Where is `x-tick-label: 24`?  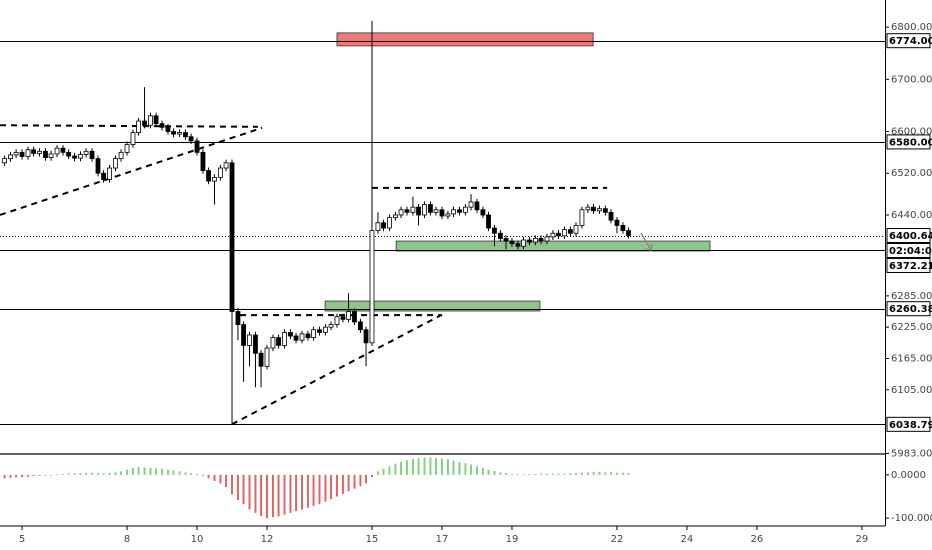
x-tick-label: 24 is located at coordinates (687, 539).